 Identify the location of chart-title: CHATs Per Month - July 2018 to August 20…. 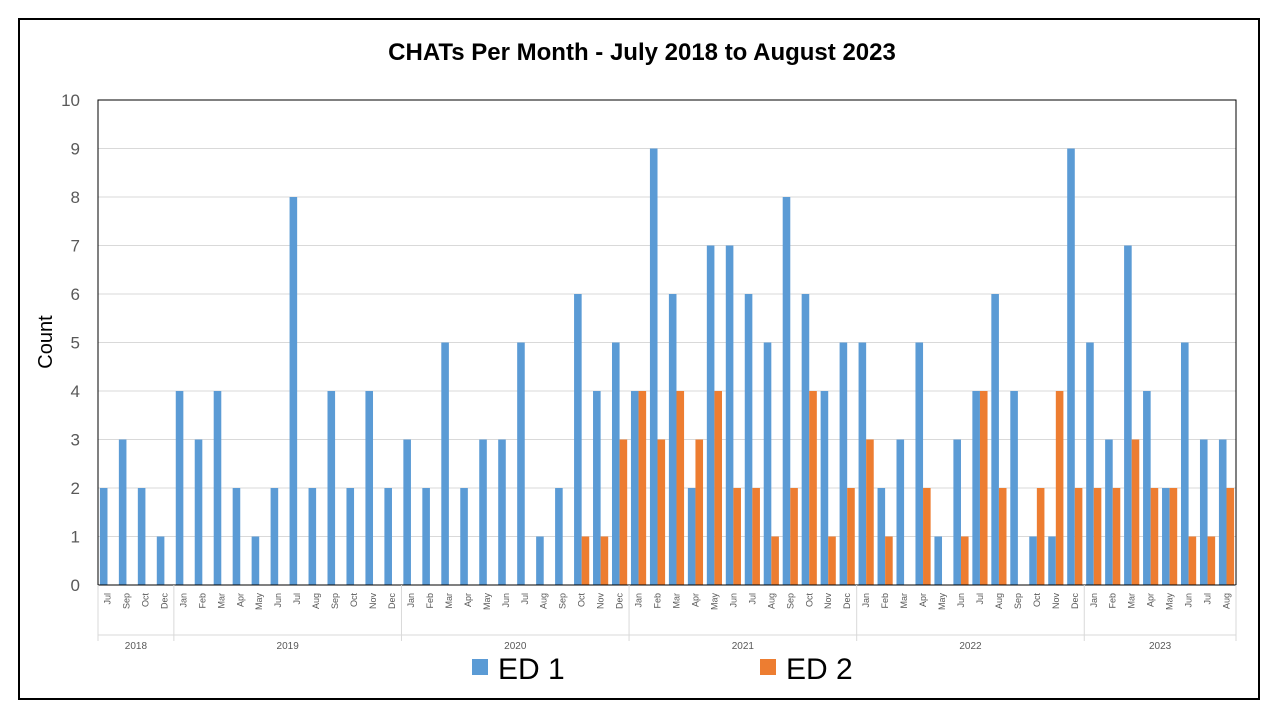
(642, 52).